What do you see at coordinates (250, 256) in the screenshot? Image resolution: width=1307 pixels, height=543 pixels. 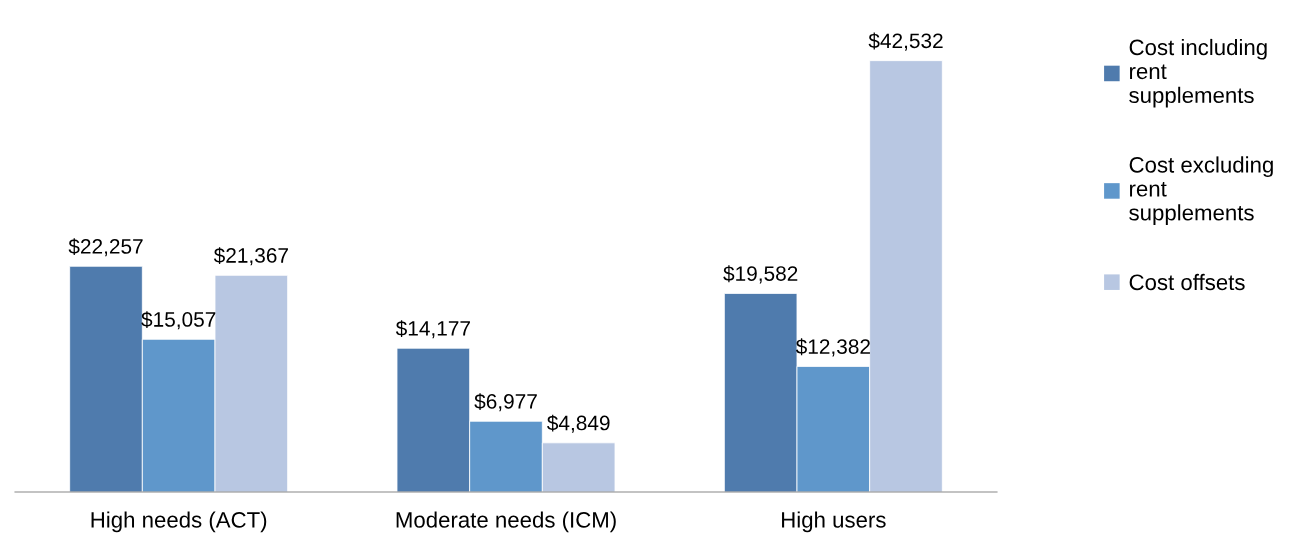 I see `data-label: $21,367` at bounding box center [250, 256].